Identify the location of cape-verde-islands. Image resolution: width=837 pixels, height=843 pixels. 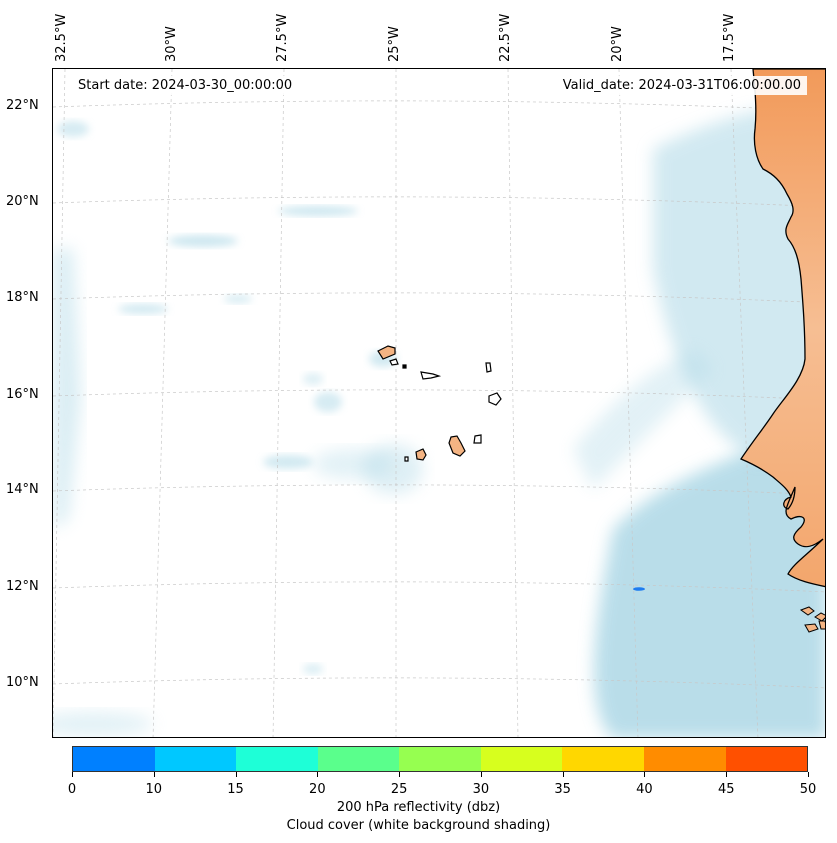
(439, 403).